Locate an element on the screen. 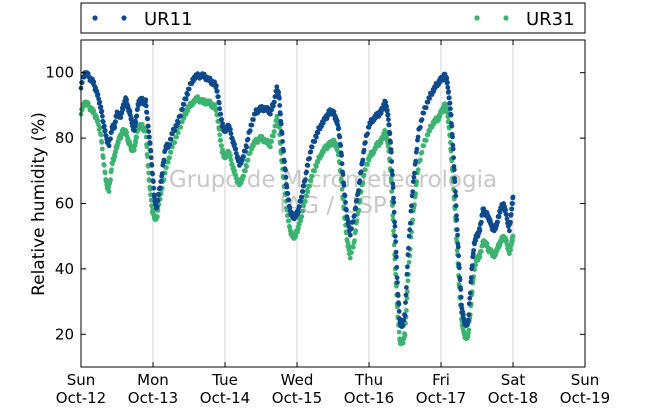 Image resolution: width=650 pixels, height=409 pixels. legend: UR11 UR31 is located at coordinates (333, 18).